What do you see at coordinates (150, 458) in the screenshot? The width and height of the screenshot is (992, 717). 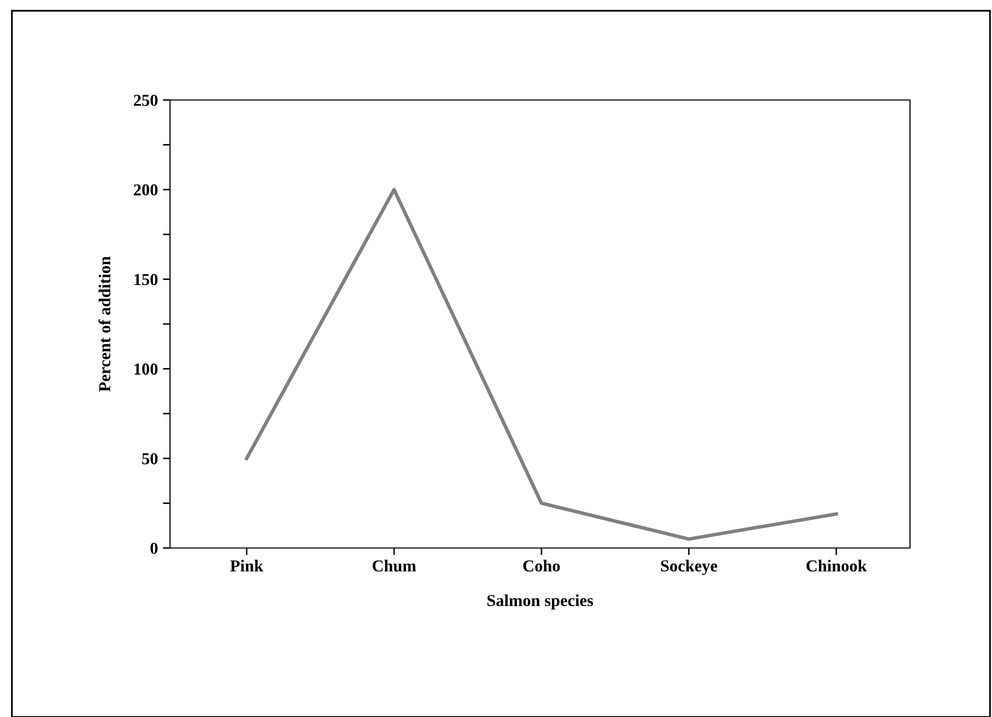 I see `y-tick-label: 50` at bounding box center [150, 458].